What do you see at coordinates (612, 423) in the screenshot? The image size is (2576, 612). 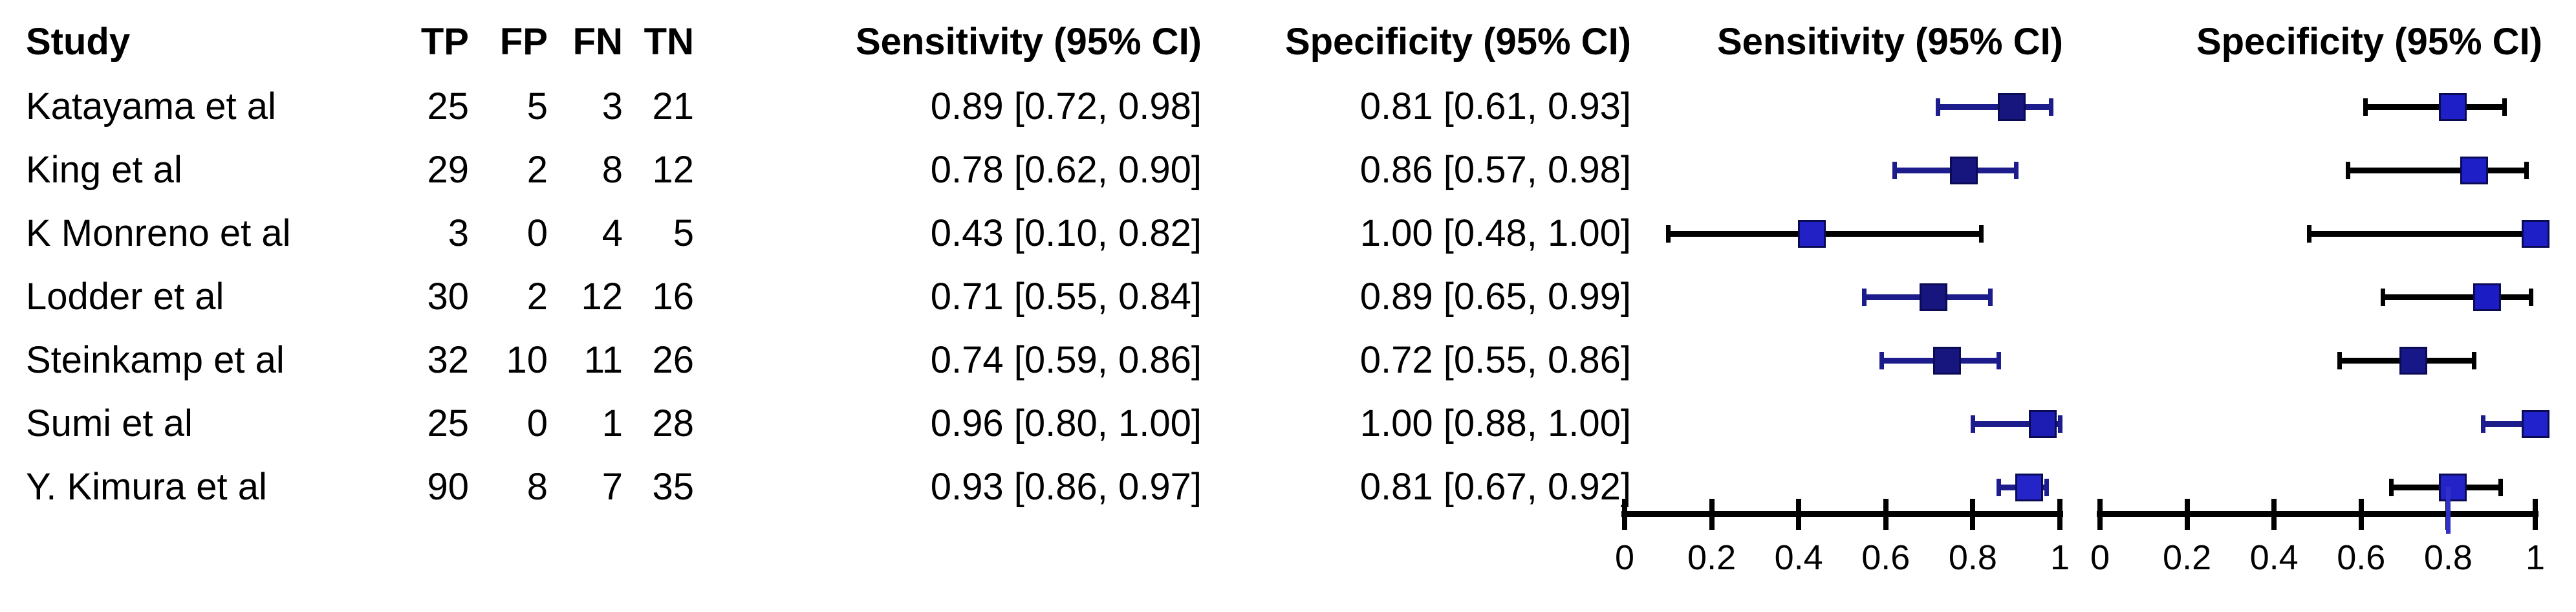 I see `fn-value: 1` at bounding box center [612, 423].